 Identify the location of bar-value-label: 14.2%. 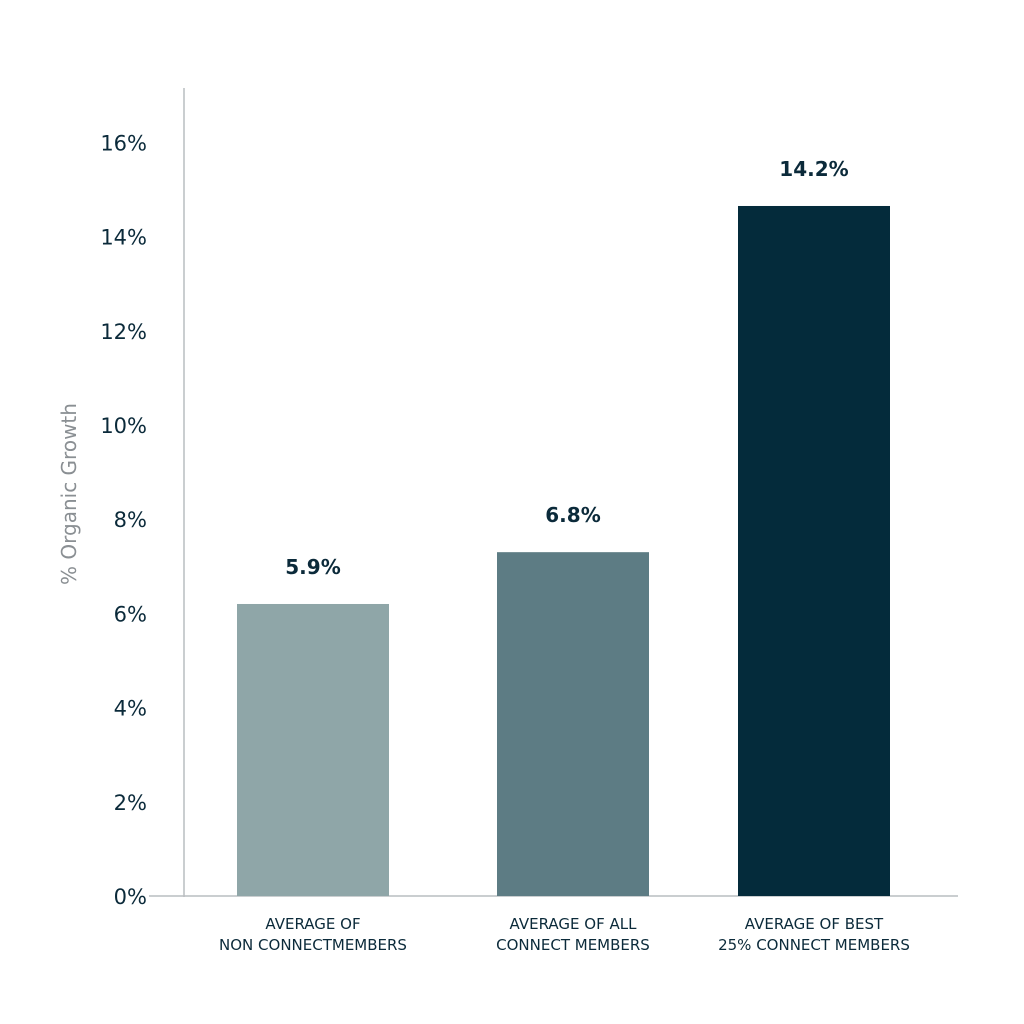
(813, 169).